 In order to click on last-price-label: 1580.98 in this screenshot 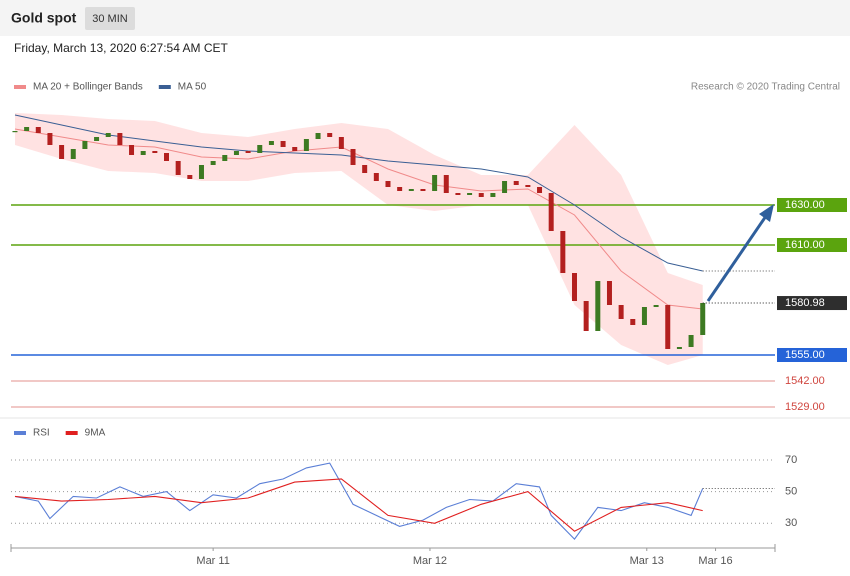, I will do `click(805, 303)`.